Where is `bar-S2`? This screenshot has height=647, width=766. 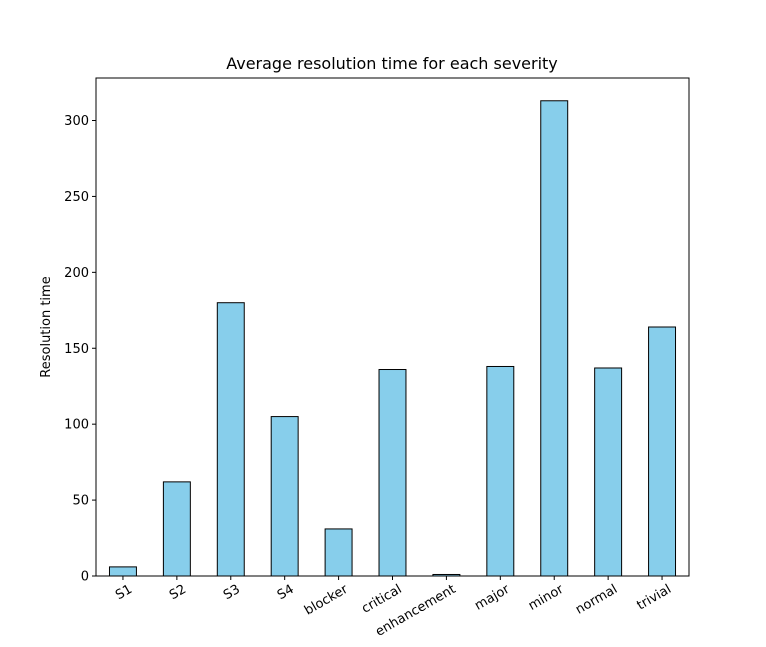
bar-S2 is located at coordinates (176, 529).